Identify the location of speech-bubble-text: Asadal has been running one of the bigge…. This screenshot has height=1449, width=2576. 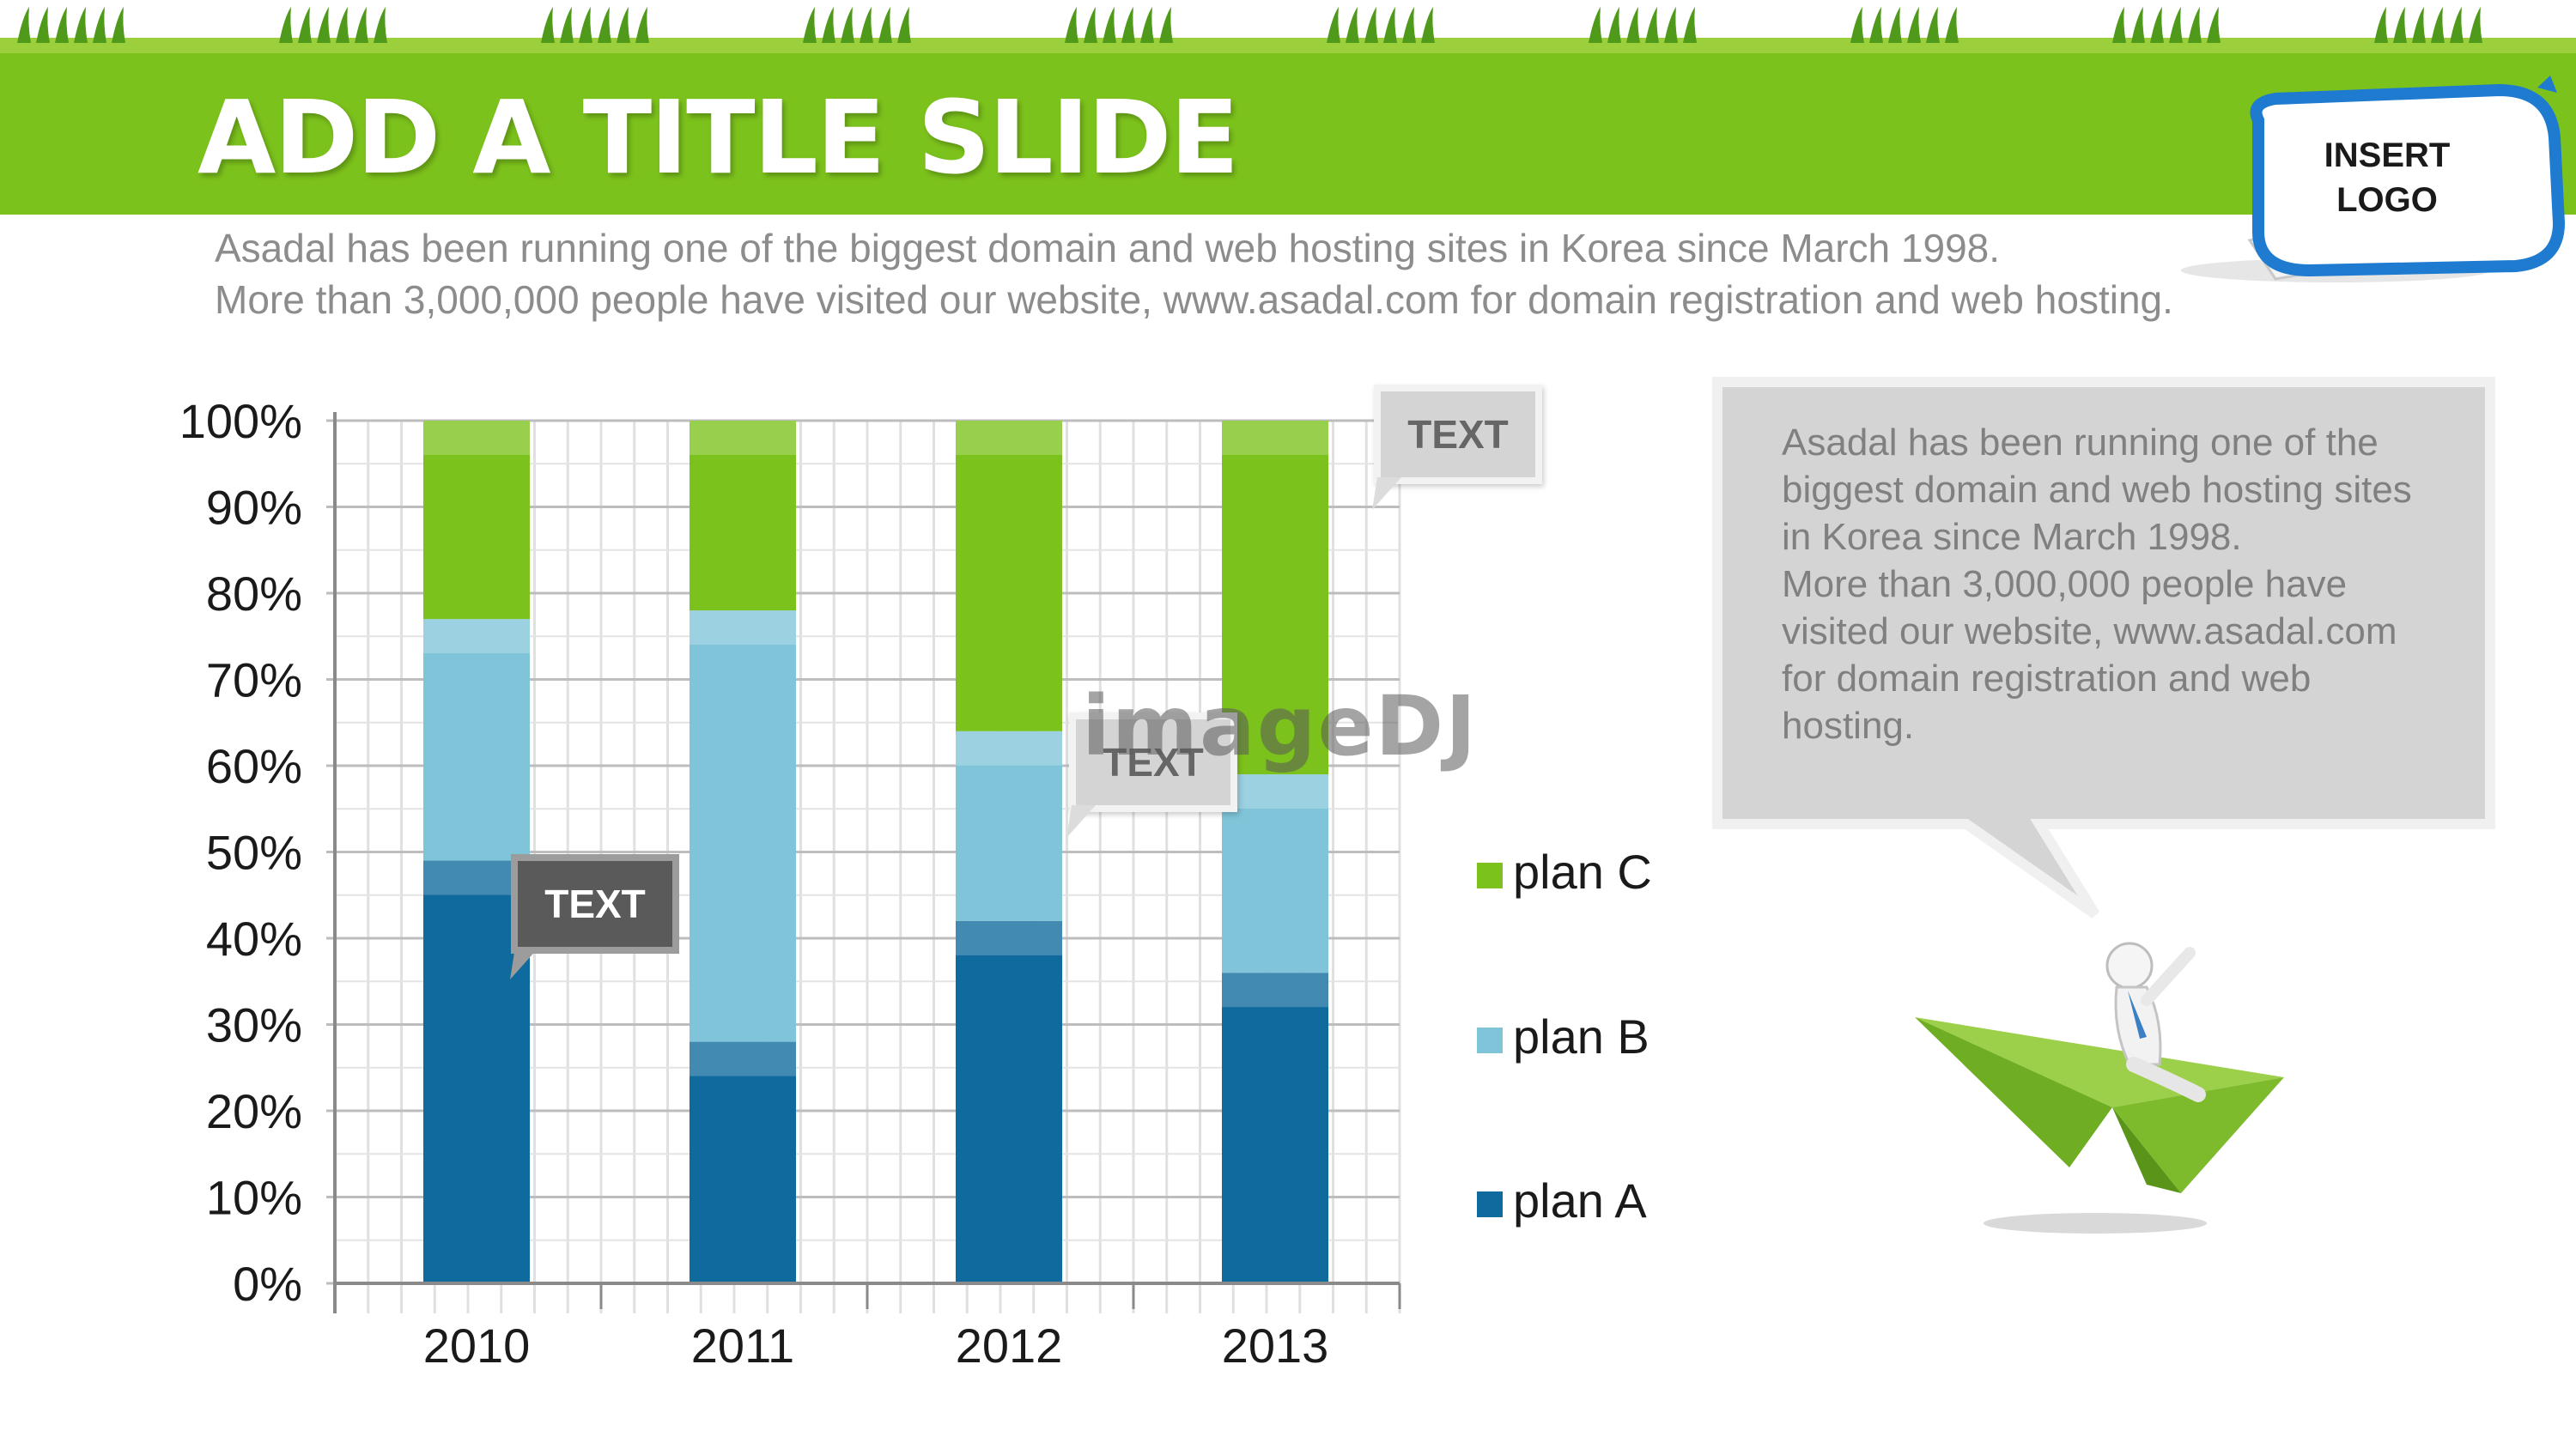
(2121, 584).